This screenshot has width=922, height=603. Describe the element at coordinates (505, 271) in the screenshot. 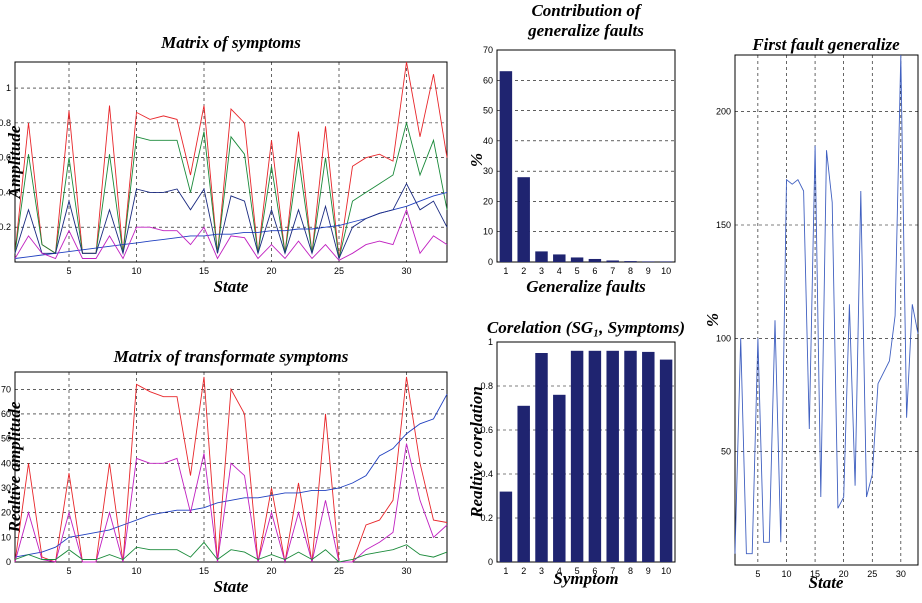

I see `x-tick-label: 1` at that location.